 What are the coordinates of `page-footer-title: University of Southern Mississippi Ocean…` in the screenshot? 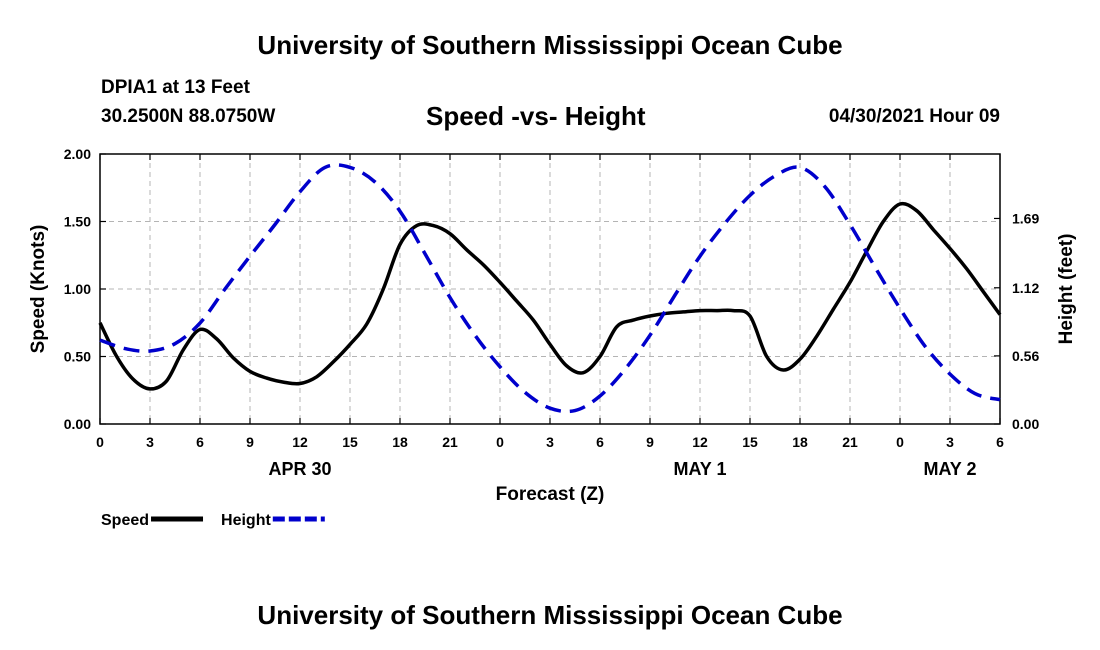 It's located at (550, 615).